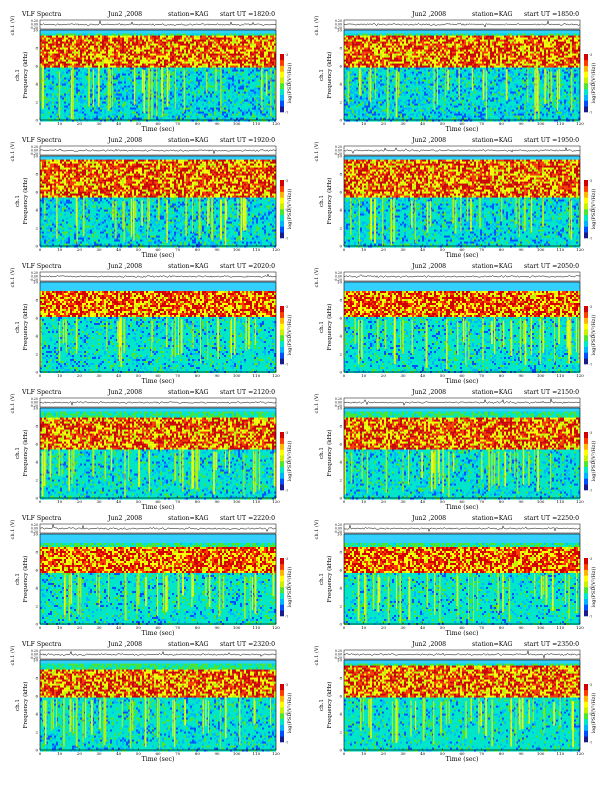 Image resolution: width=612 pixels, height=792 pixels. I want to click on y-tick-label: 8, so click(340, 48).